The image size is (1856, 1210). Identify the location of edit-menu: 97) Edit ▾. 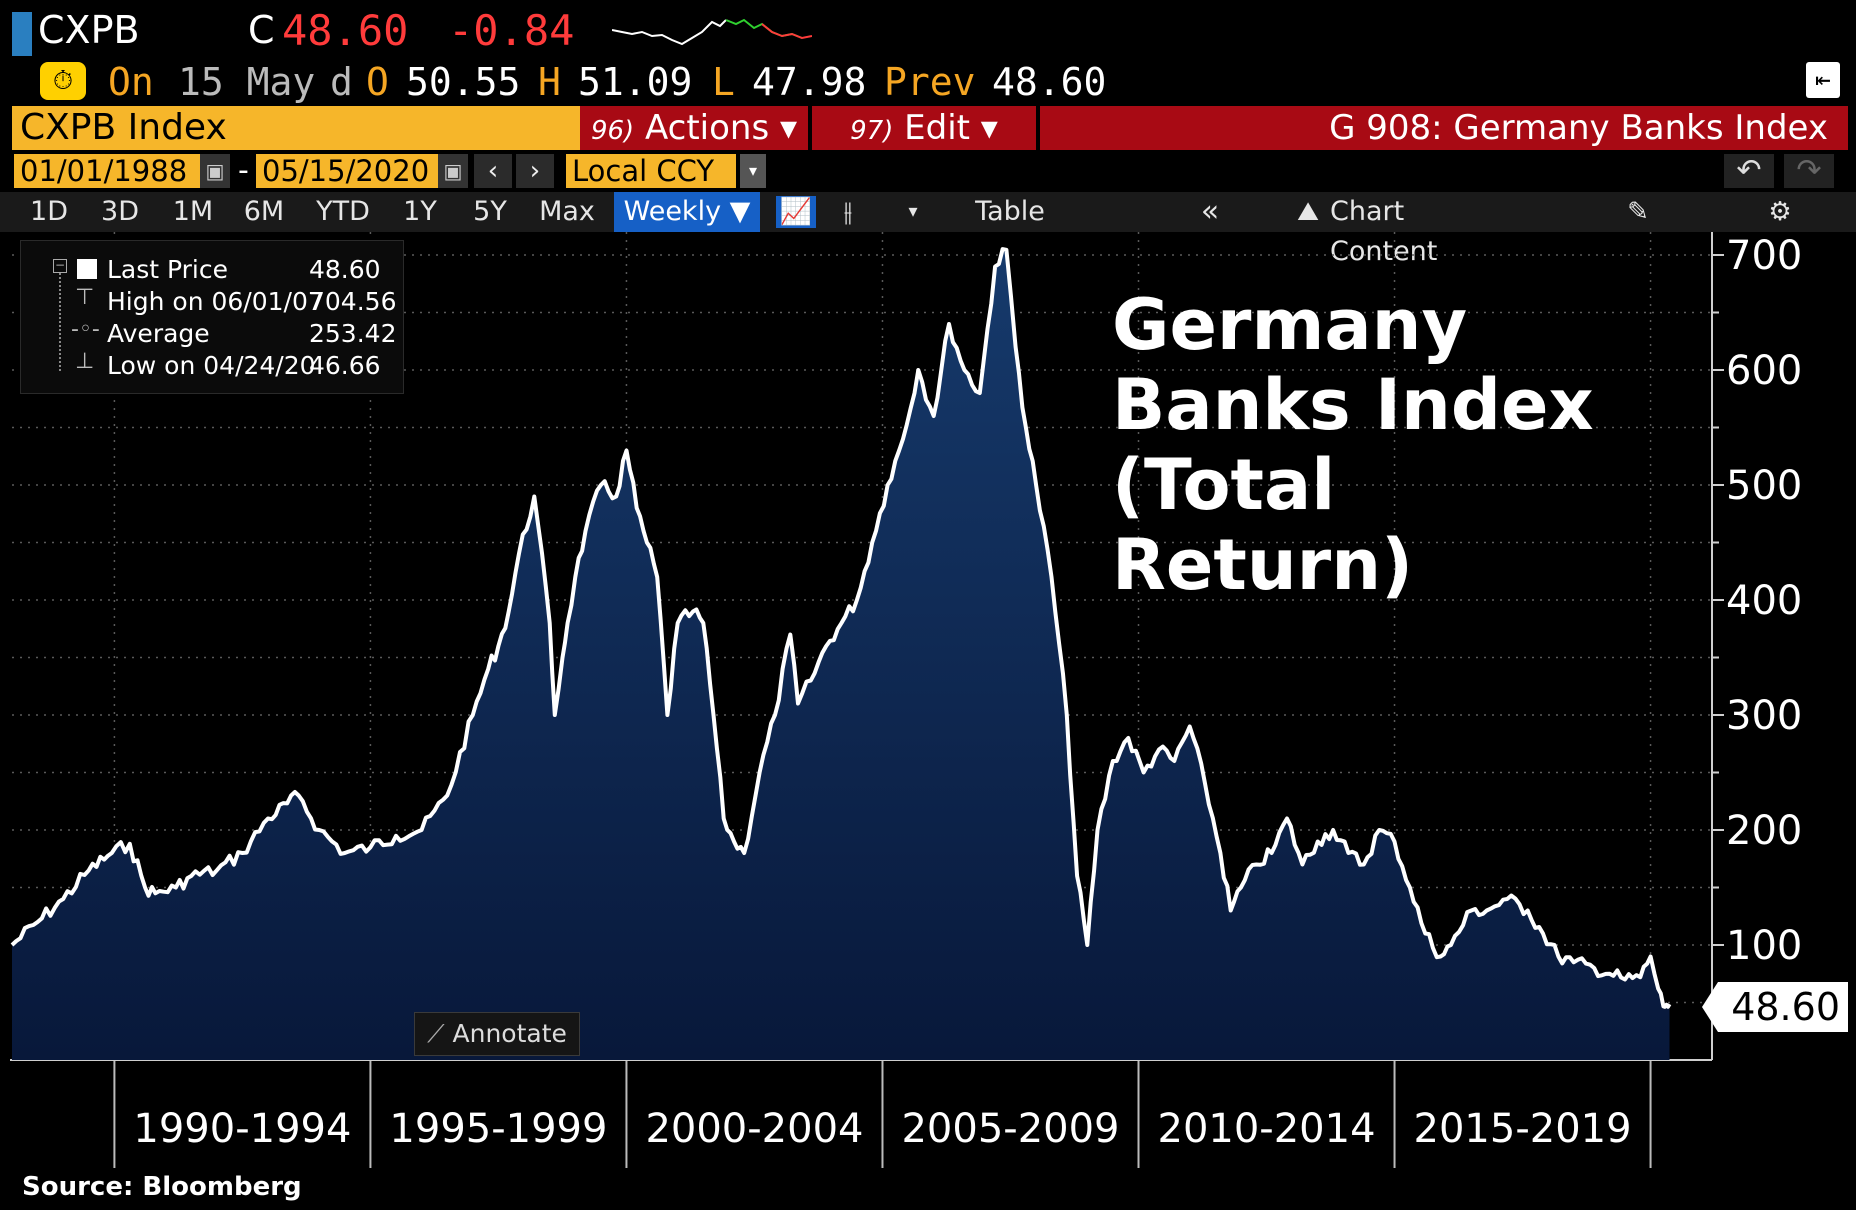
(924, 128).